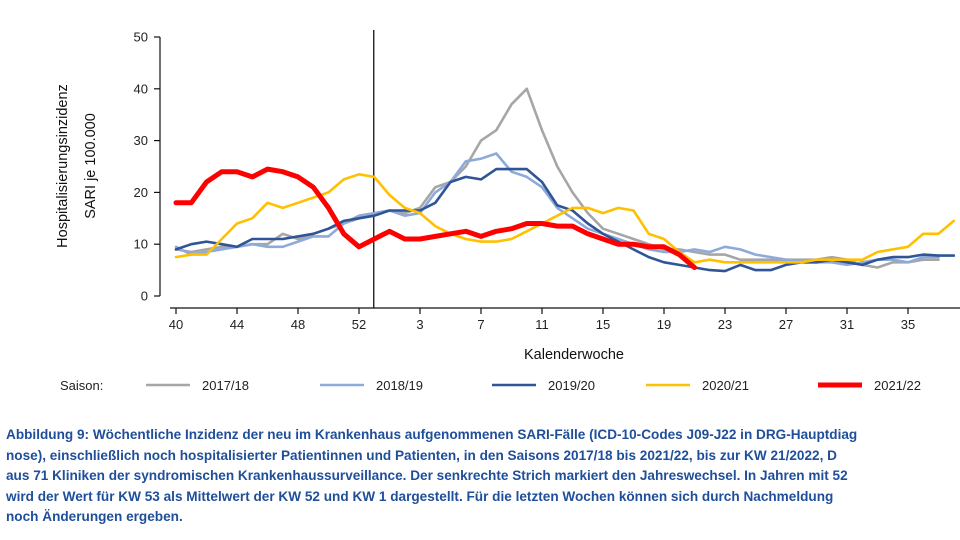  Describe the element at coordinates (725, 385) in the screenshot. I see `legend-label: 2020/21` at that location.